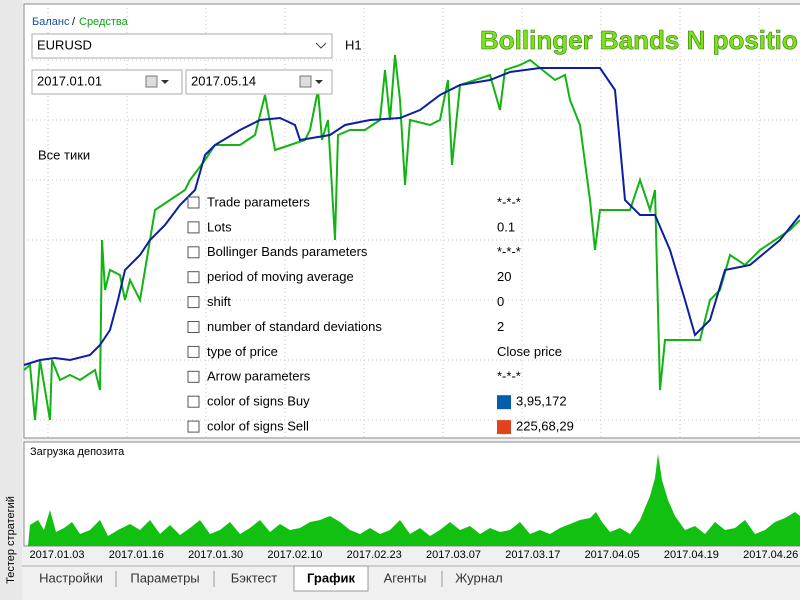 The height and width of the screenshot is (600, 800). Describe the element at coordinates (500, 326) in the screenshot. I see `parameter-value: 2` at that location.